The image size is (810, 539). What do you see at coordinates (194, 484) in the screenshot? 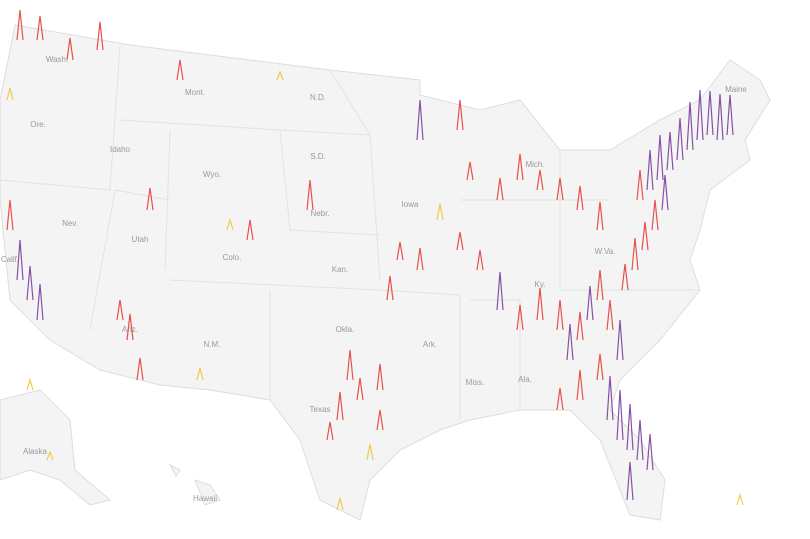
I see `hawaii-outline` at bounding box center [194, 484].